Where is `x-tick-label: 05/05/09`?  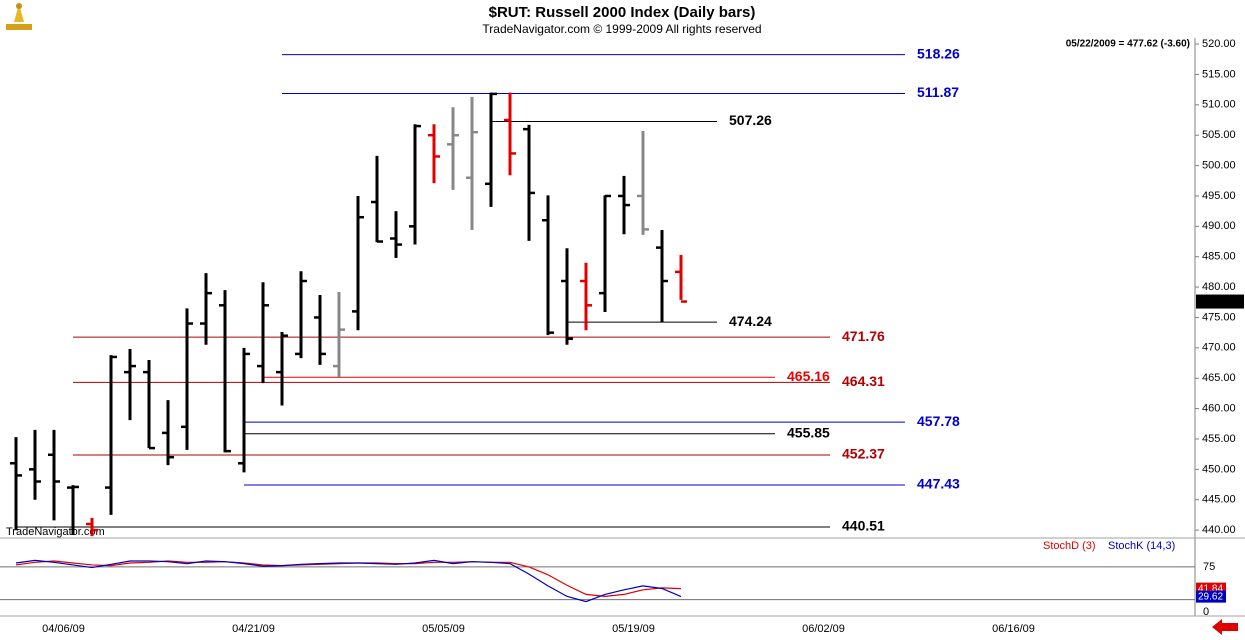 x-tick-label: 05/05/09 is located at coordinates (443, 629).